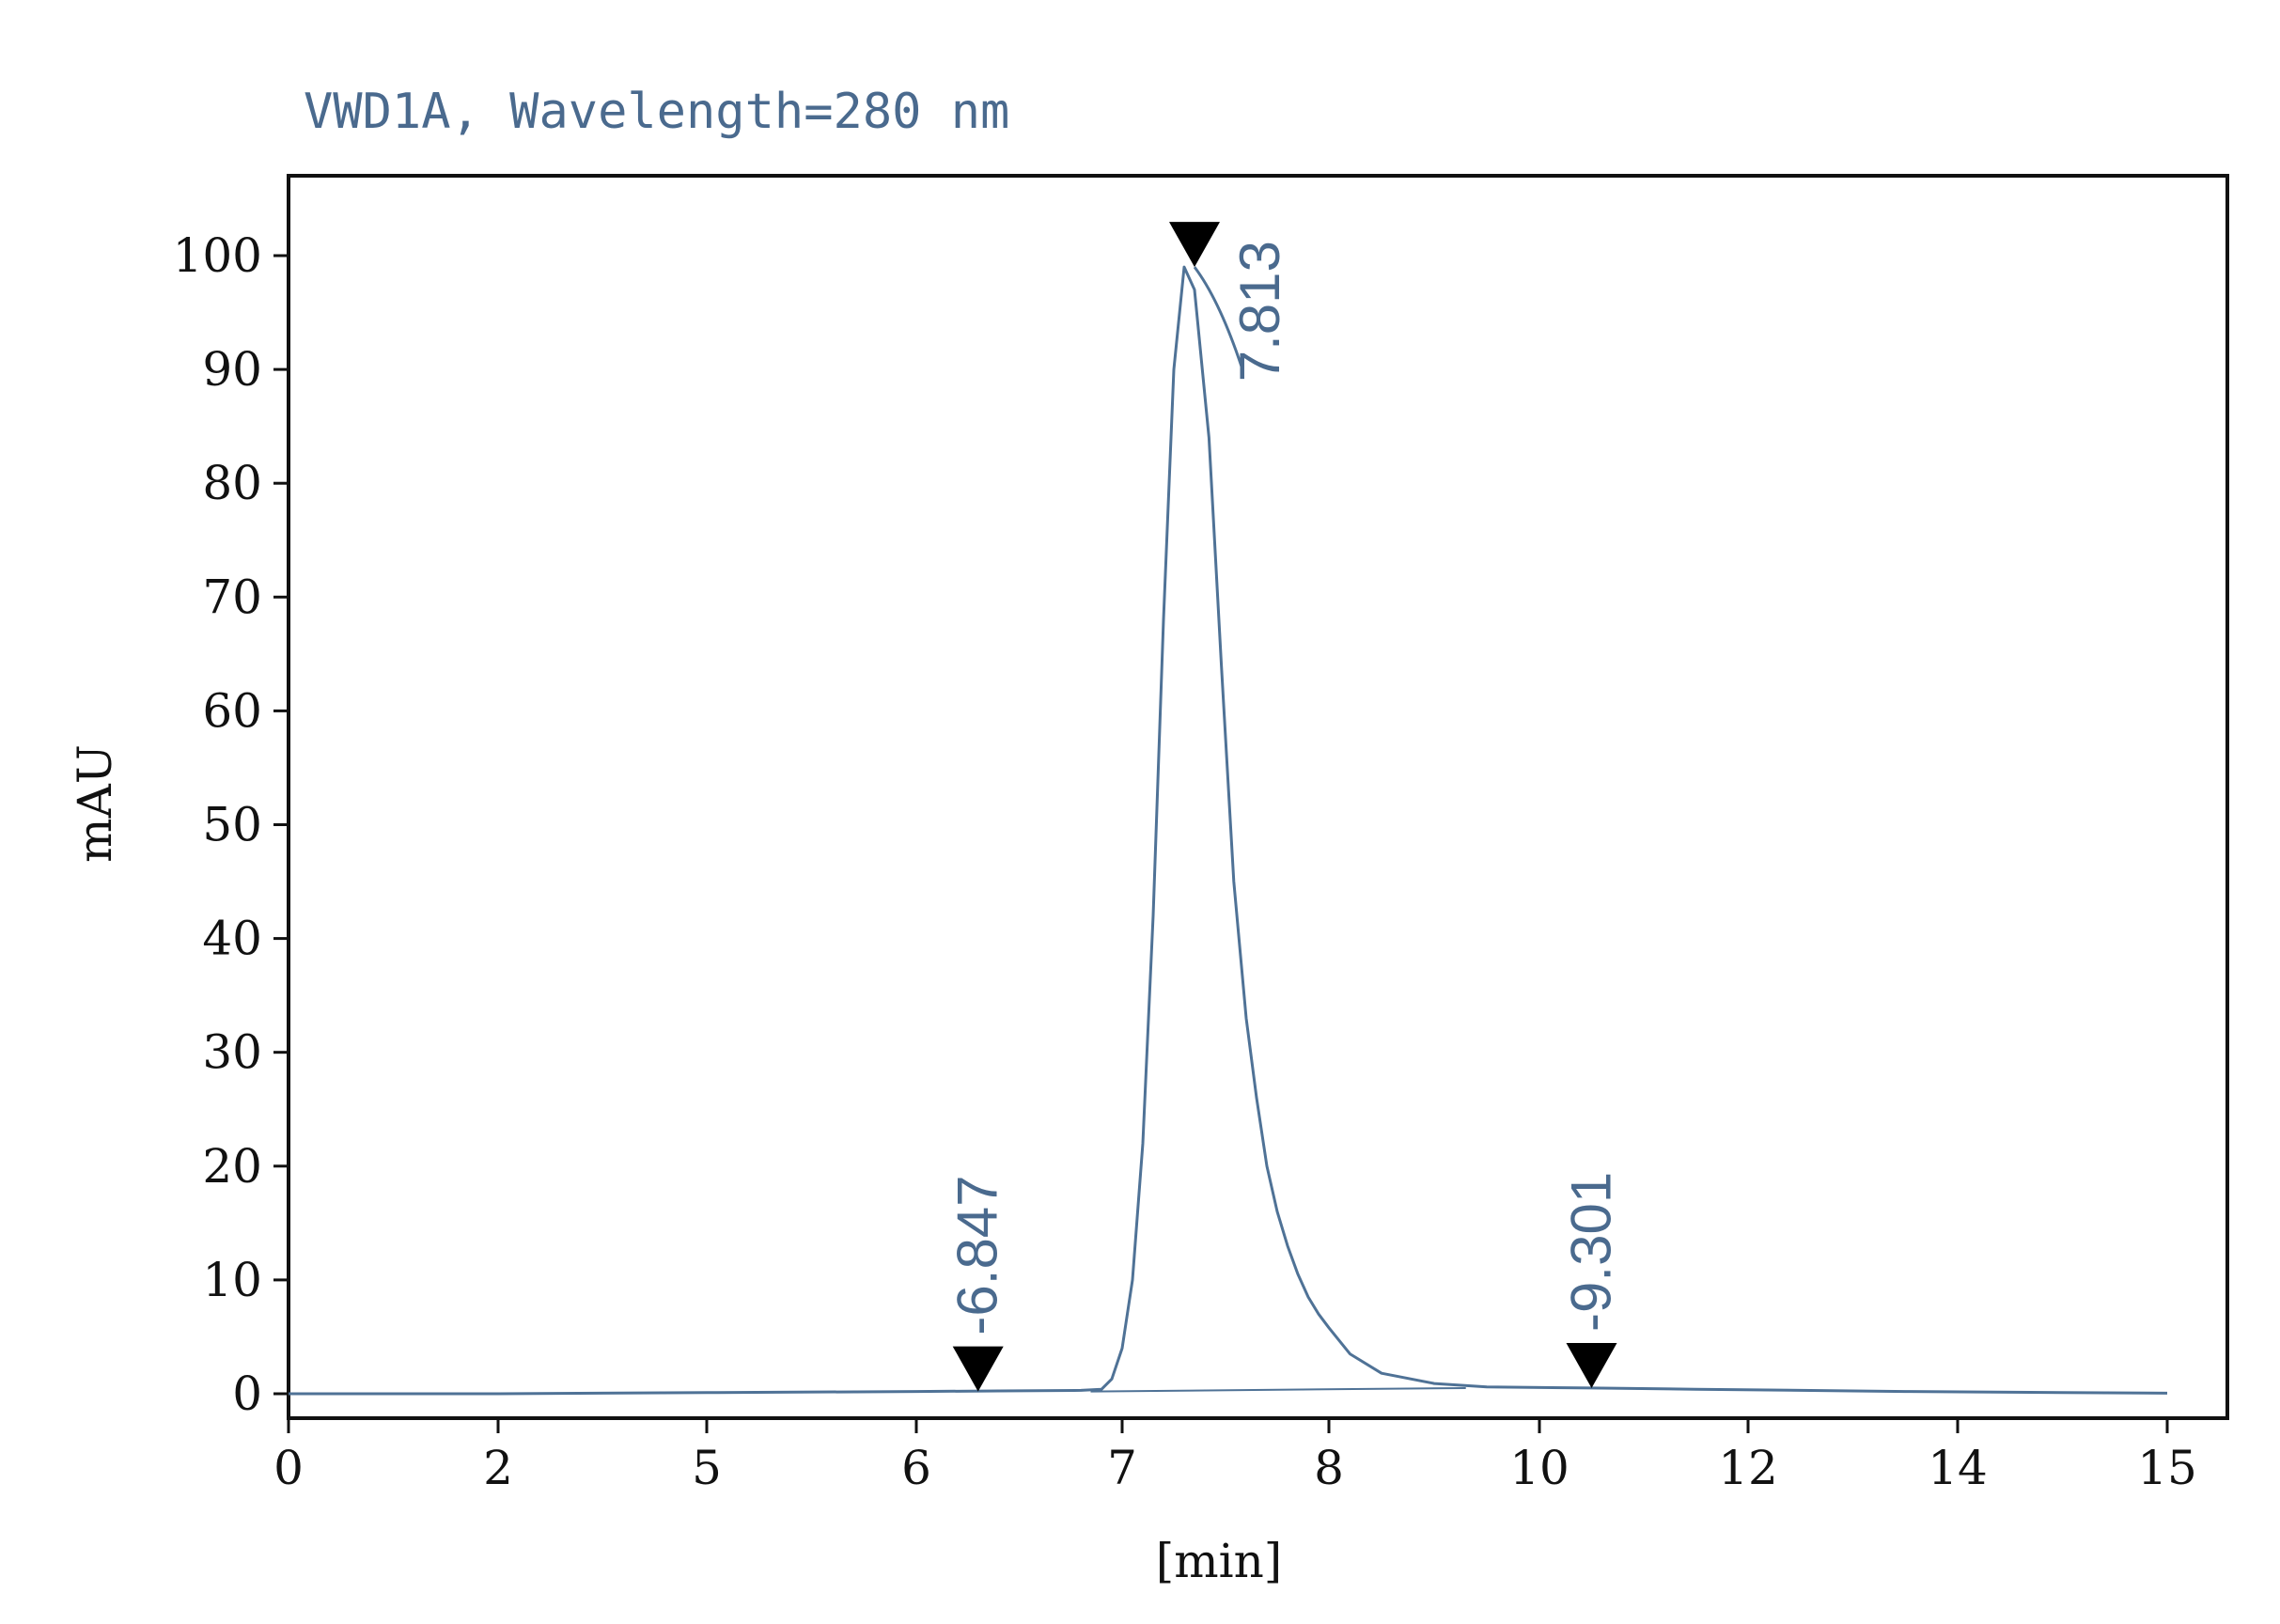 The height and width of the screenshot is (1624, 2280). I want to click on x-tick-label: 10, so click(1539, 1468).